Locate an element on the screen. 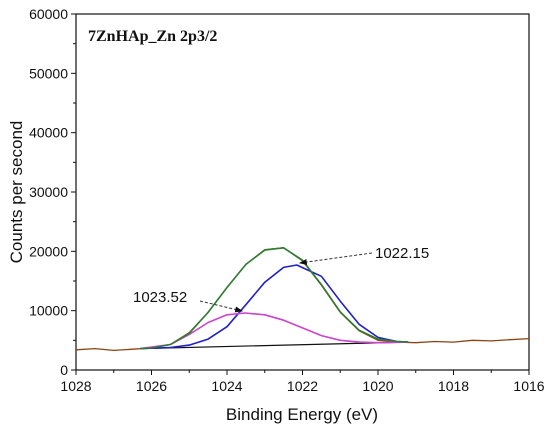 This screenshot has width=550, height=435. y-tick-label: 20000 is located at coordinates (48, 251).